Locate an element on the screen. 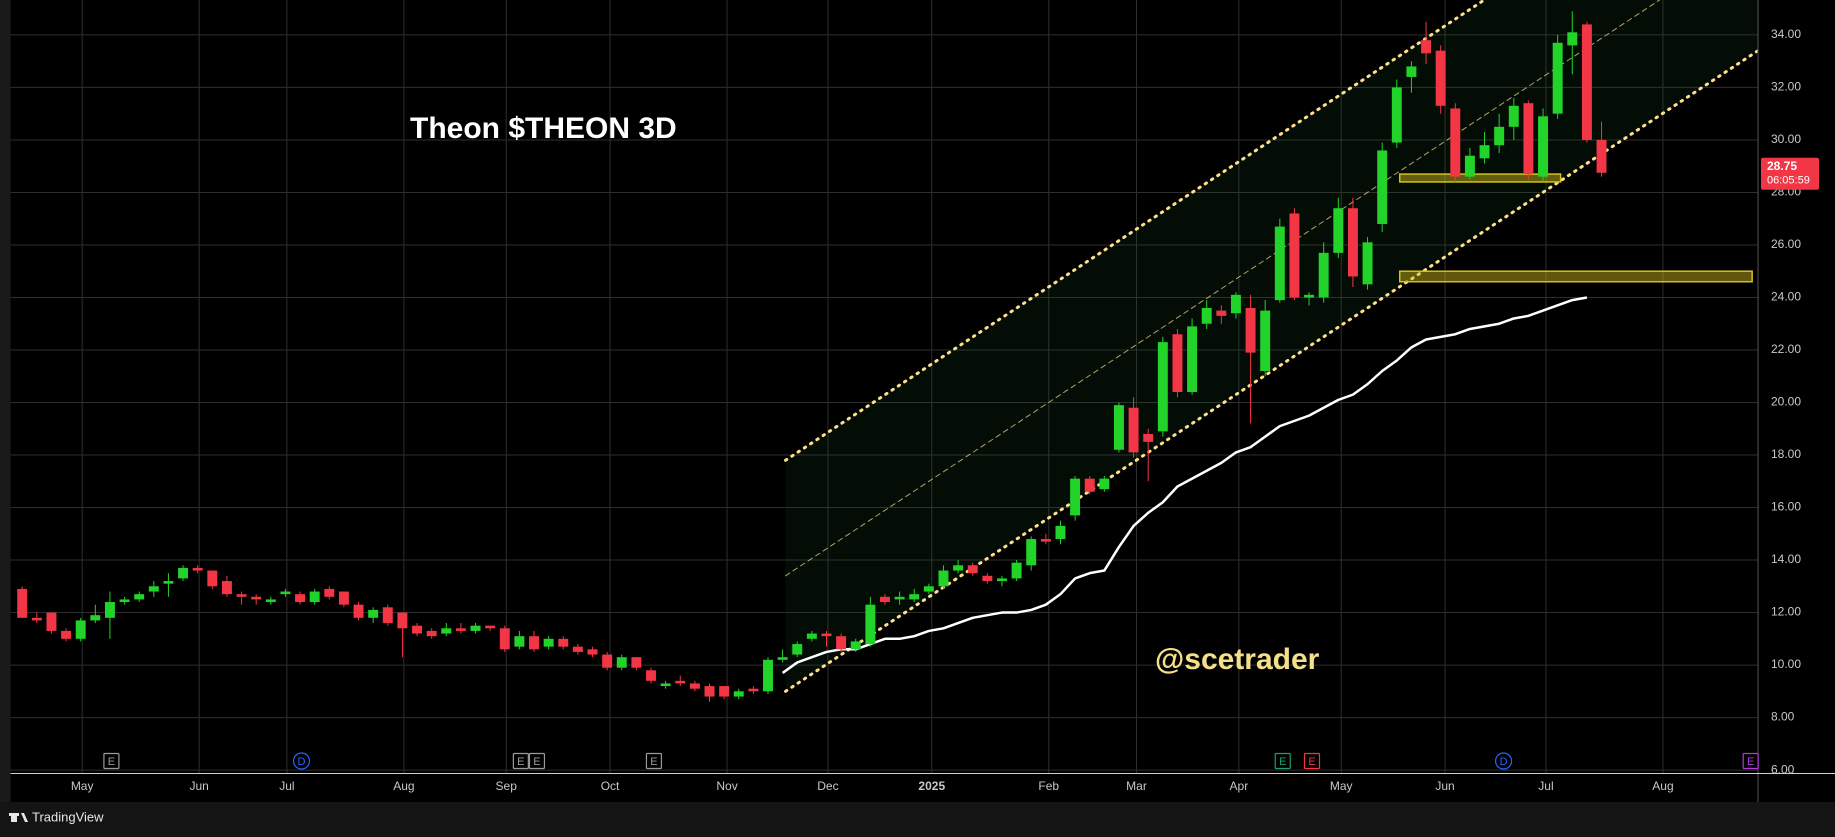 Image resolution: width=1835 pixels, height=837 pixels. x-tick-label: Oct is located at coordinates (610, 786).